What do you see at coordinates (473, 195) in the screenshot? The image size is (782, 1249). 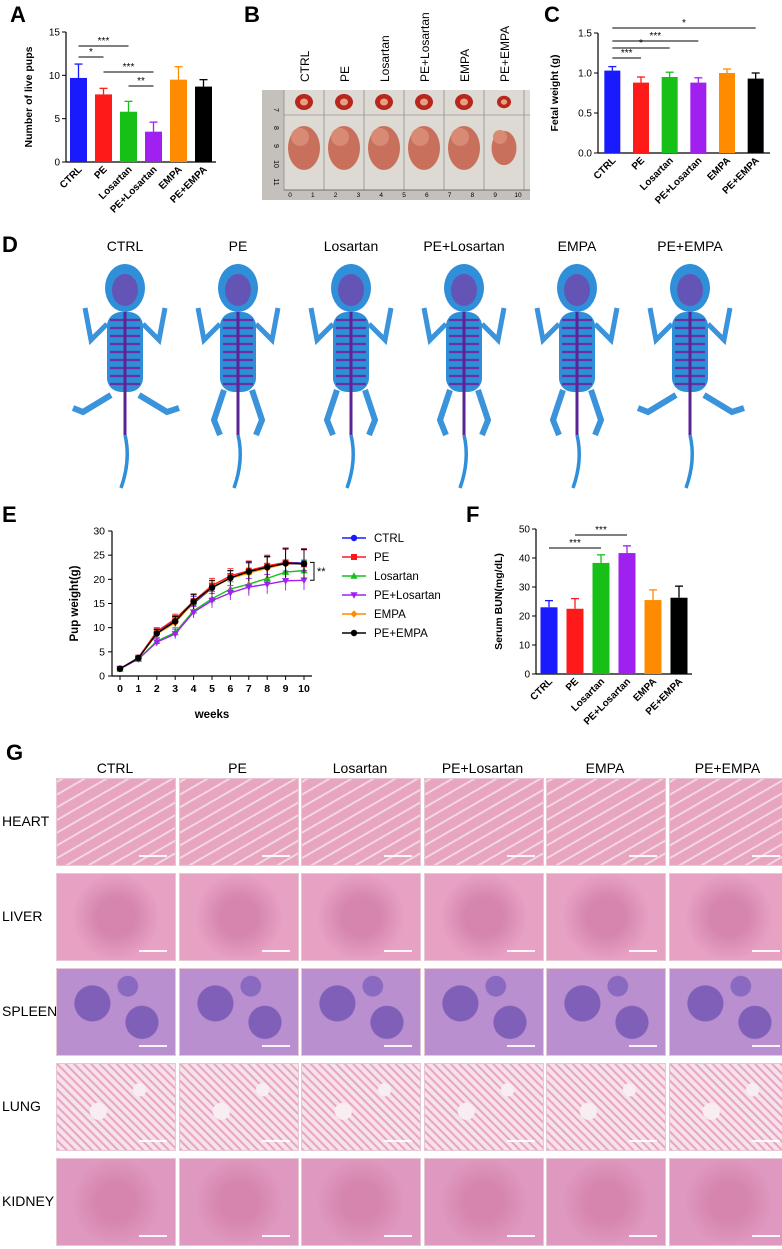 I see `ruler-label: 8` at bounding box center [473, 195].